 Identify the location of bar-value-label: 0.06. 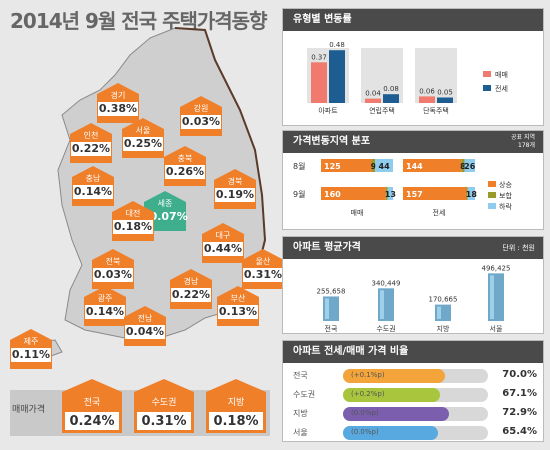
(427, 91).